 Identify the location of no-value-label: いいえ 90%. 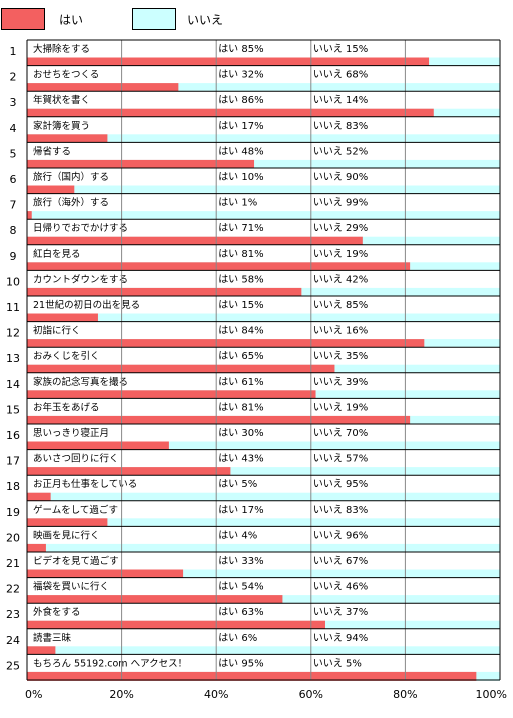
(340, 177).